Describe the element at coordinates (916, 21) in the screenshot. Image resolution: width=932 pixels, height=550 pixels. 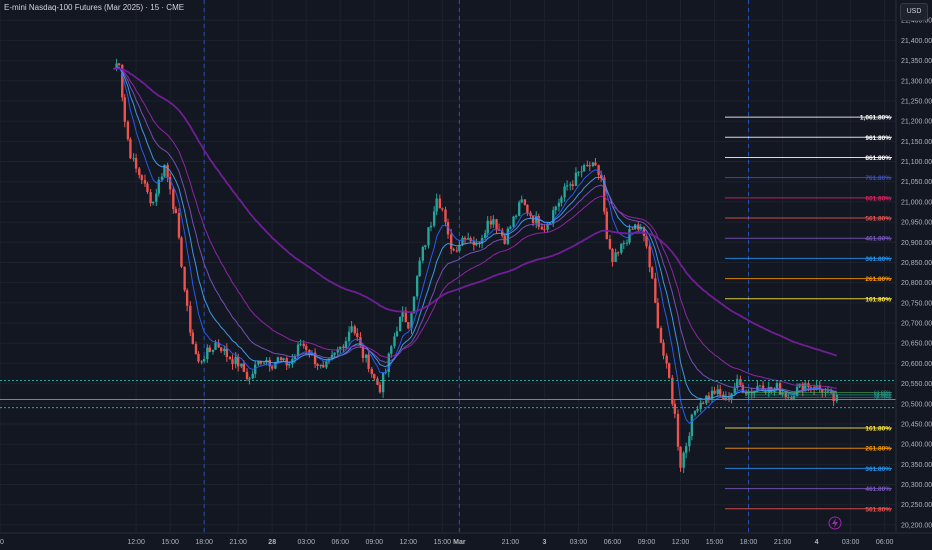
I see `price-tick-label: 21,450.00` at that location.